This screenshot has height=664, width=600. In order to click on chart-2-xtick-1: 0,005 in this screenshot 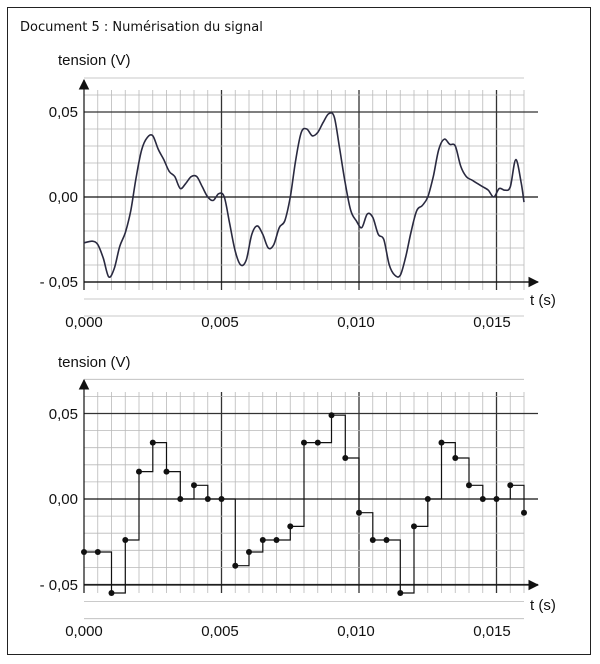, I will do `click(220, 631)`.